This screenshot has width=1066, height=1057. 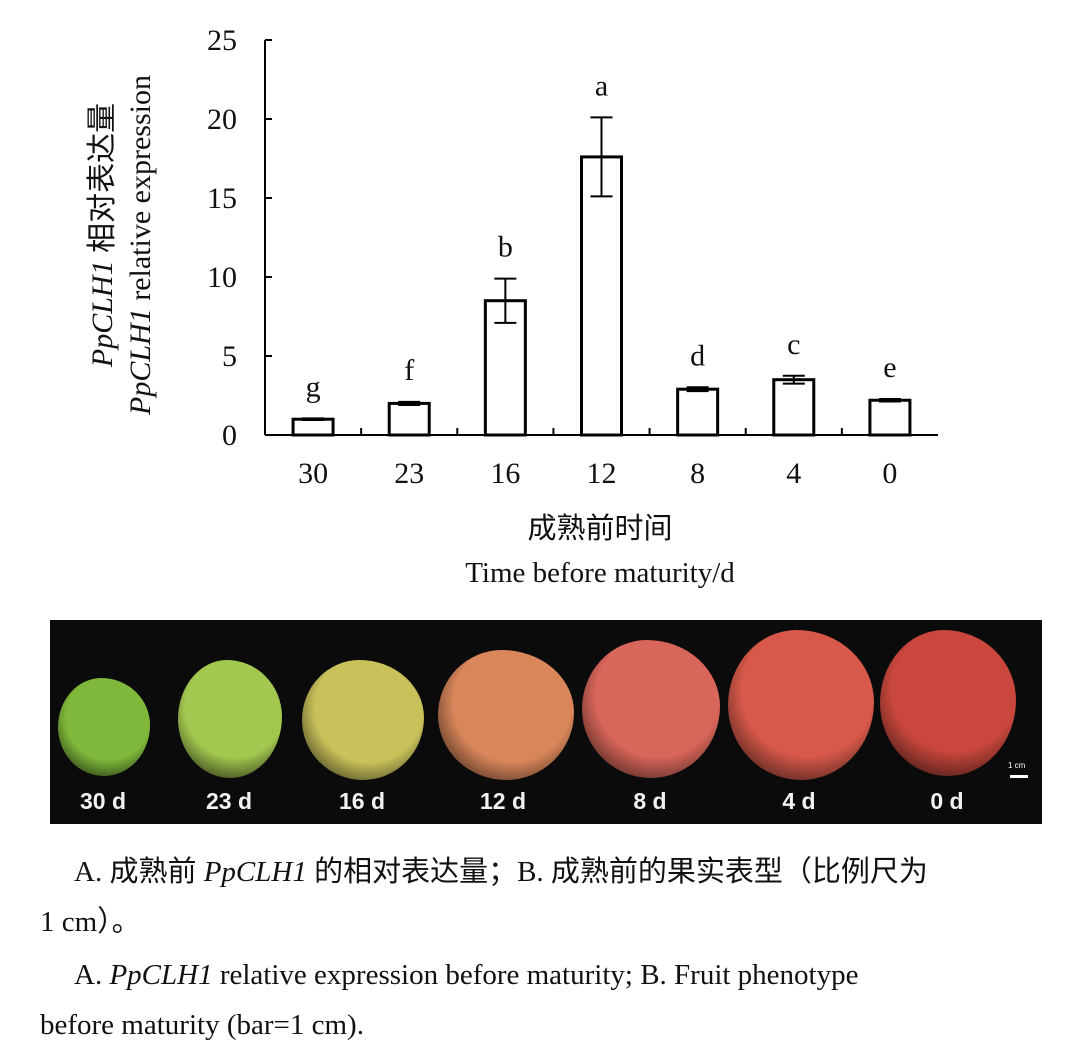 What do you see at coordinates (889, 367) in the screenshot?
I see `significance-label-0: e` at bounding box center [889, 367].